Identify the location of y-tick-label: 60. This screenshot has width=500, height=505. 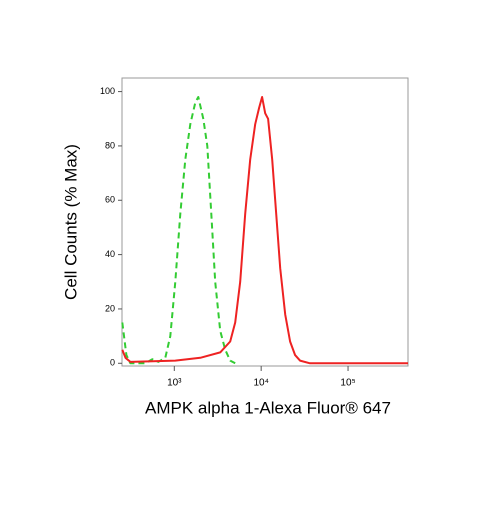
(110, 200).